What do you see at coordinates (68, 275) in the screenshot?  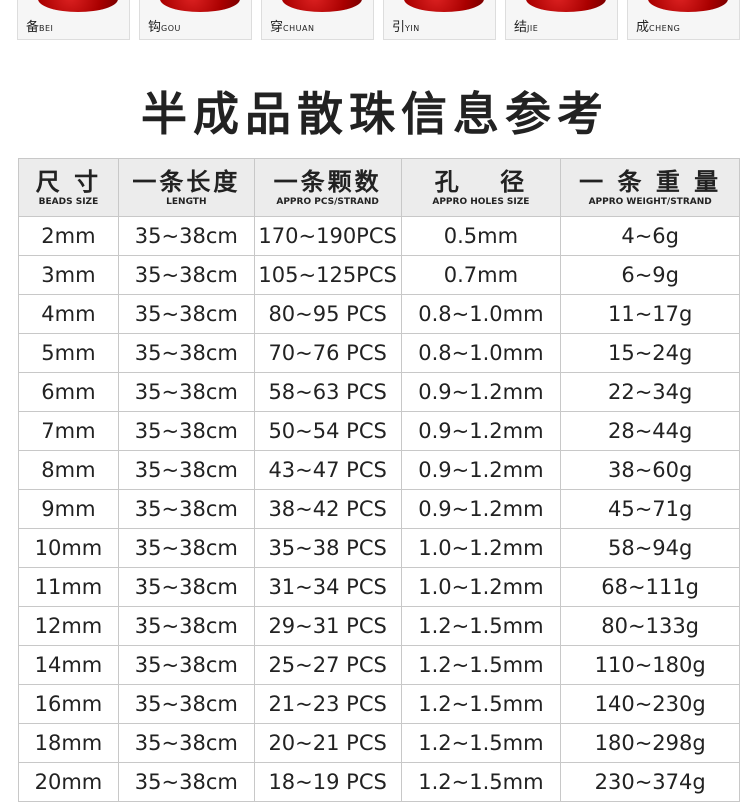 I see `table-cell: 3mm` at bounding box center [68, 275].